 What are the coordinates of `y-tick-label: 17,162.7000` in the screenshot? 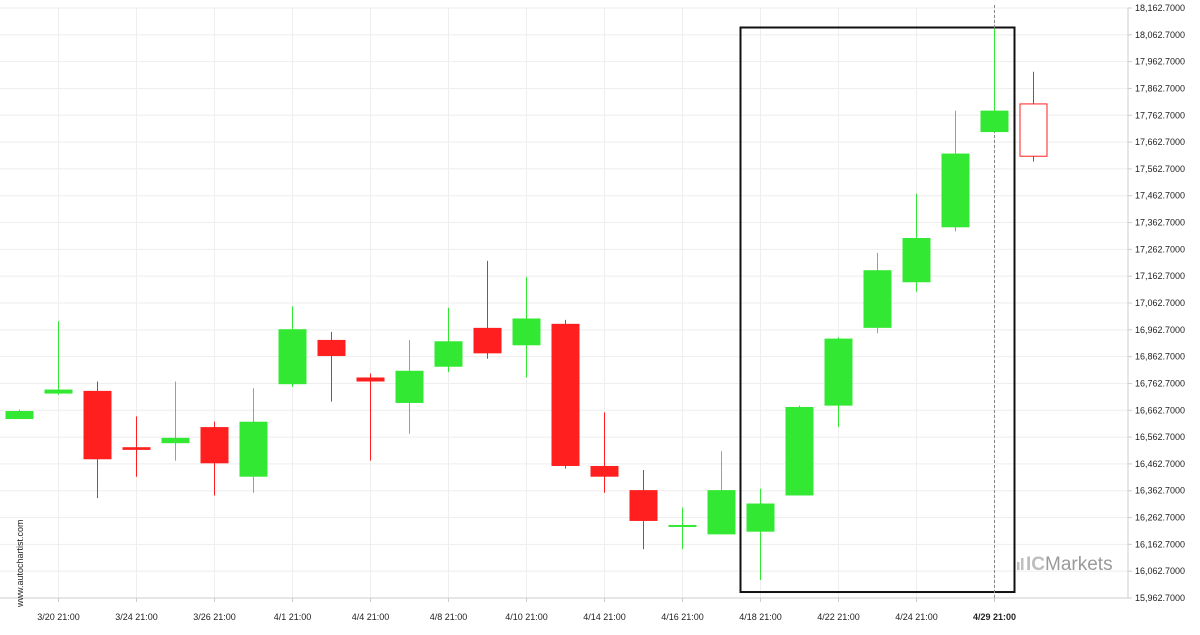 It's located at (1160, 276).